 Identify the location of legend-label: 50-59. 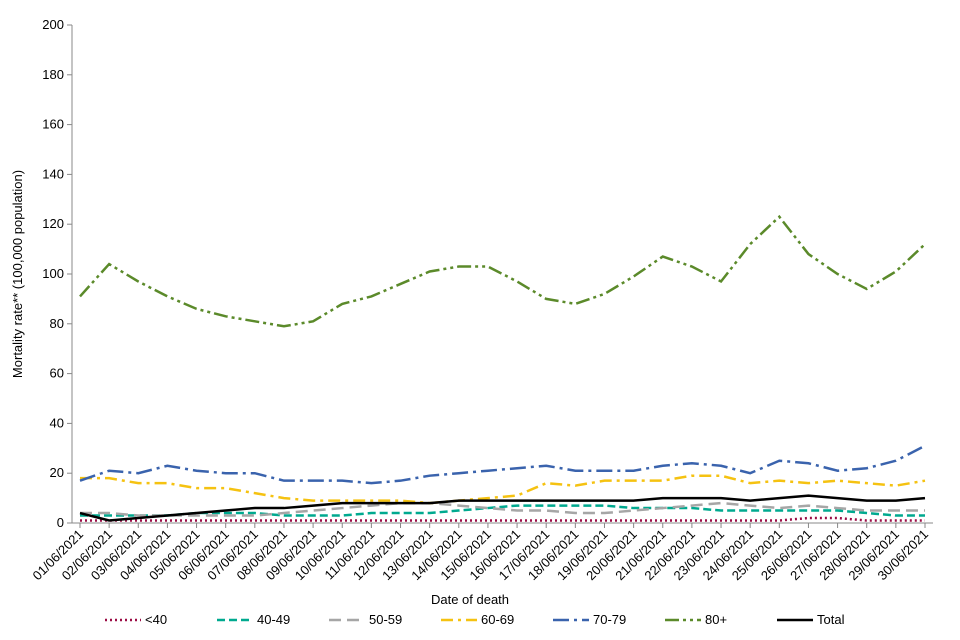
(385, 619).